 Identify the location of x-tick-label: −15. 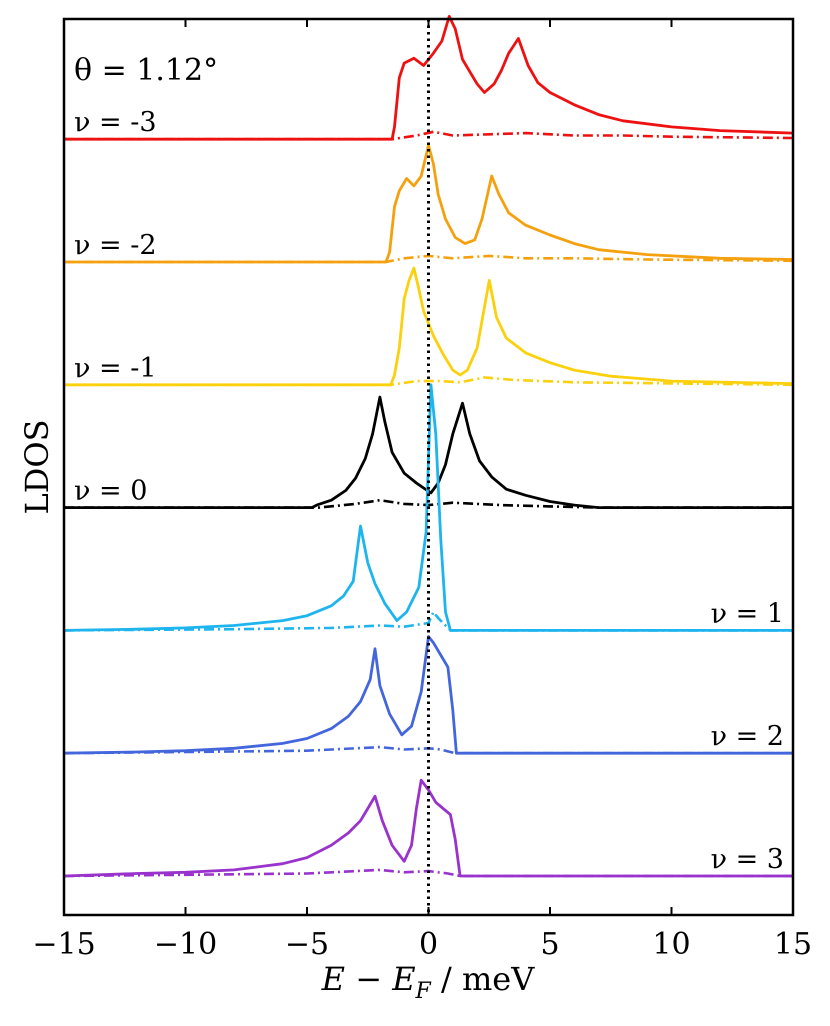
(63, 944).